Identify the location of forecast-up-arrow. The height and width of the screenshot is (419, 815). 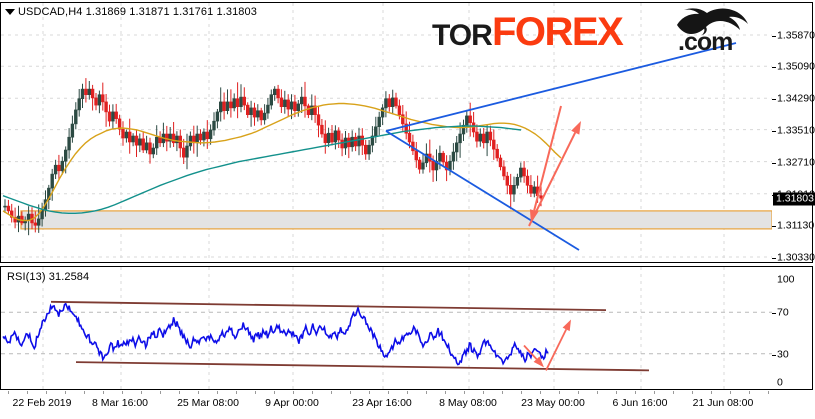
(554, 174).